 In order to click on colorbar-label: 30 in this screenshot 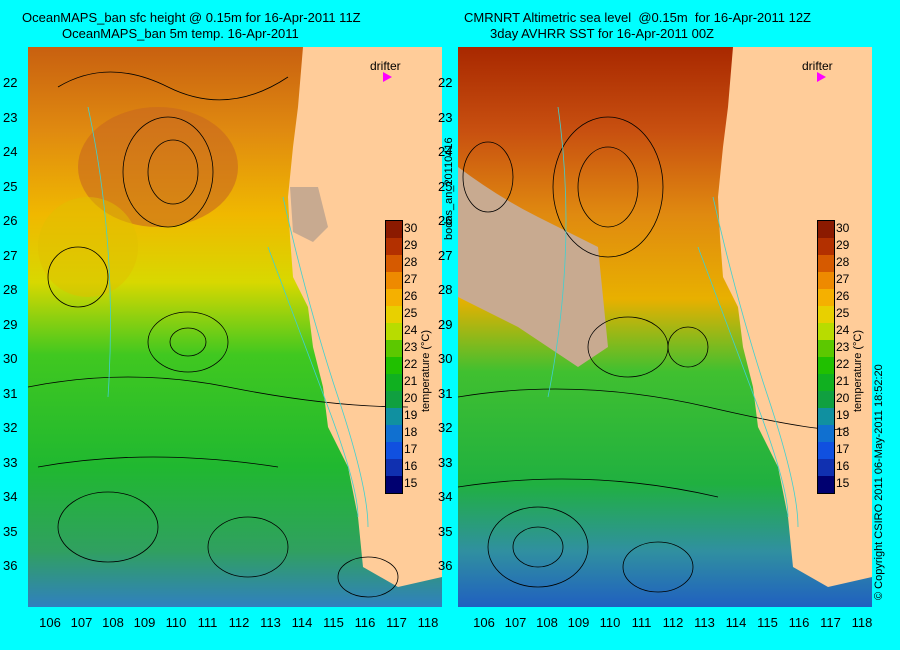, I will do `click(411, 228)`.